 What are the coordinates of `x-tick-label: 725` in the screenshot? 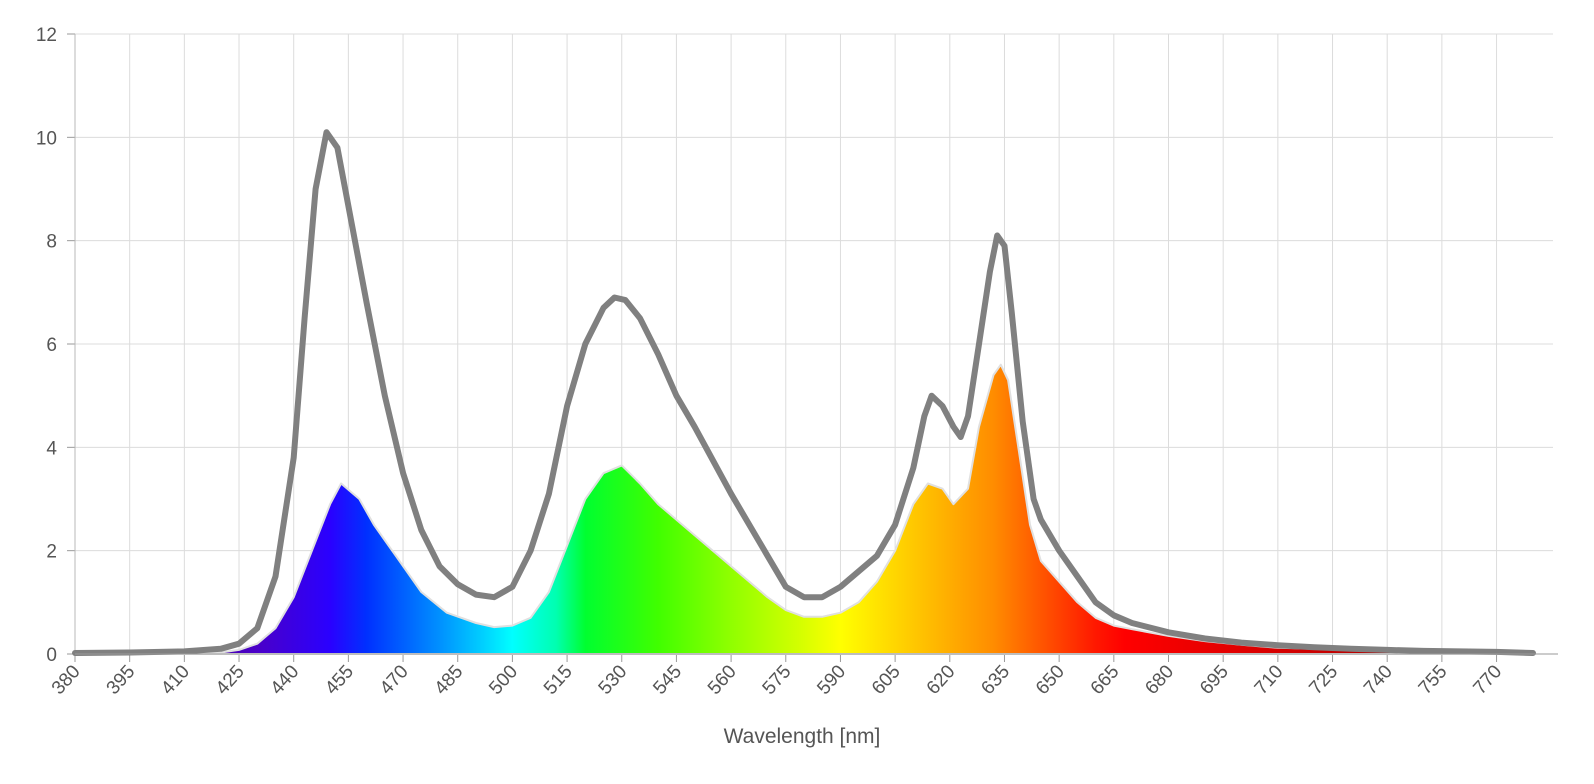 It's located at (1323, 680).